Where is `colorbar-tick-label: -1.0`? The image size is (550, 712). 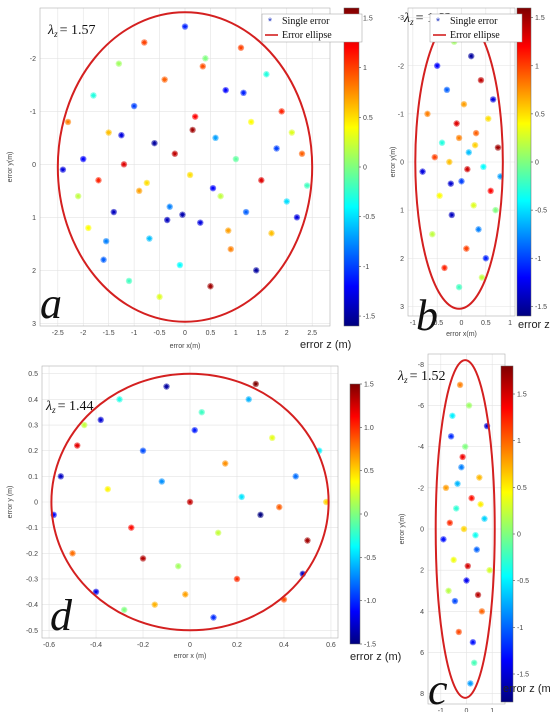 colorbar-tick-label: -1.0 is located at coordinates (370, 601).